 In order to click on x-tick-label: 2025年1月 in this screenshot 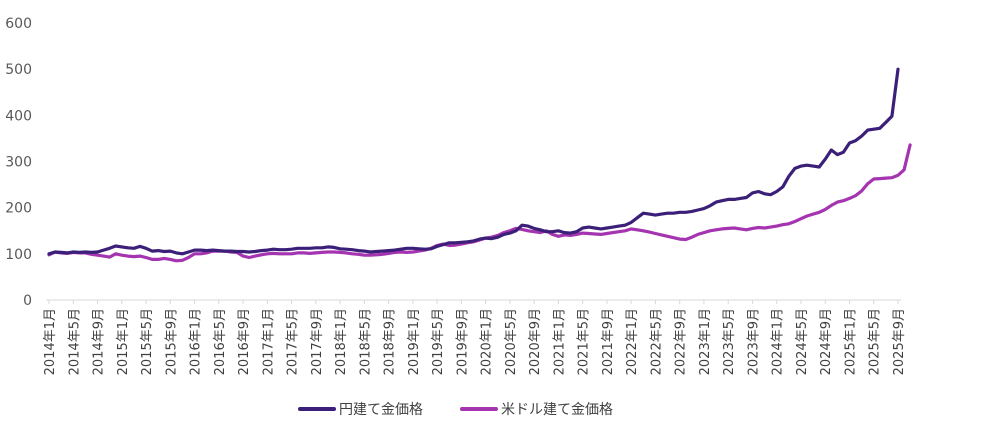, I will do `click(851, 341)`.